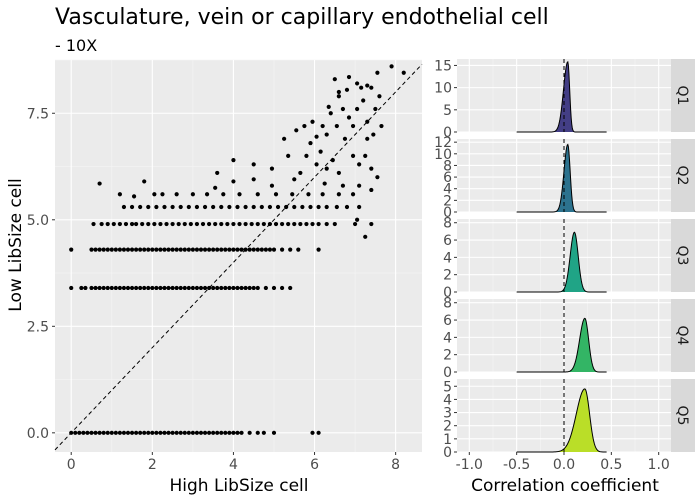  Describe the element at coordinates (443, 143) in the screenshot. I see `density-y-tick-label: 12` at that location.